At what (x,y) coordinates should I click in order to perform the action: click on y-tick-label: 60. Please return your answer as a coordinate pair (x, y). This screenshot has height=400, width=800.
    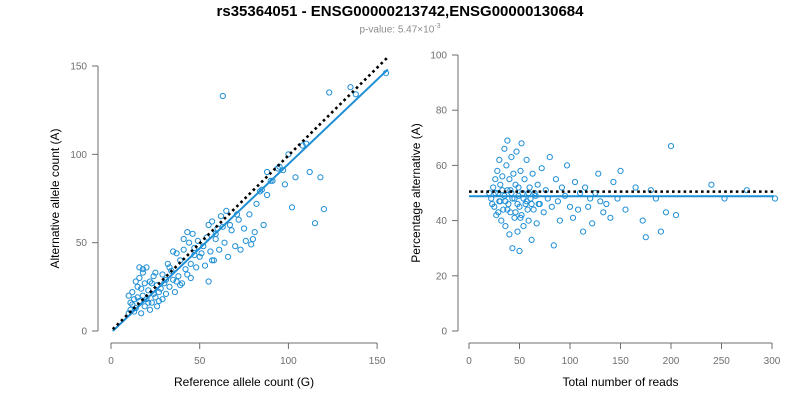
    Looking at the image, I should click on (442, 166).